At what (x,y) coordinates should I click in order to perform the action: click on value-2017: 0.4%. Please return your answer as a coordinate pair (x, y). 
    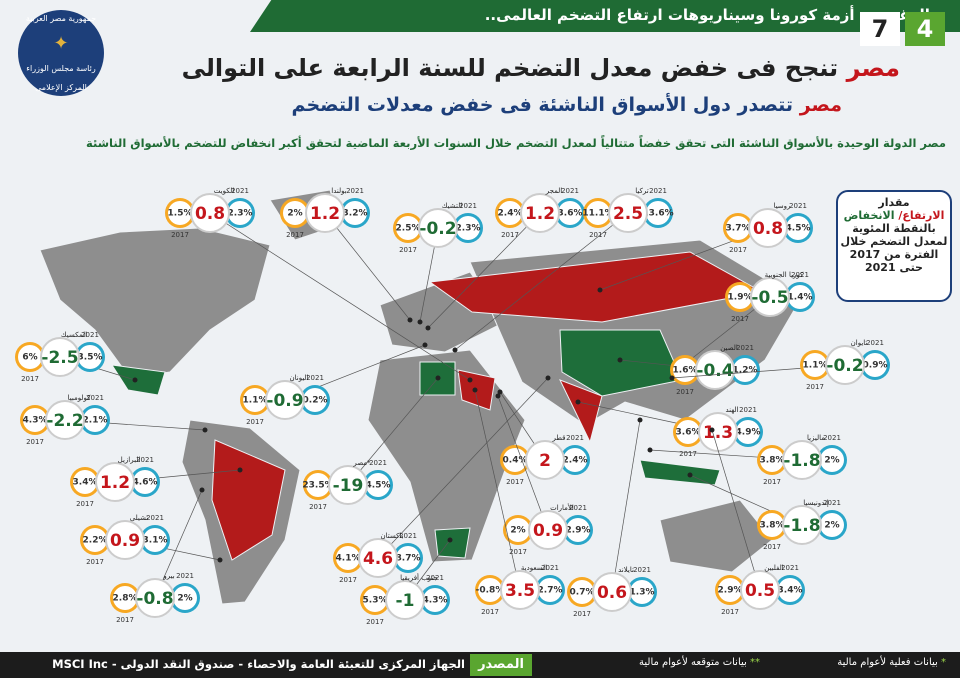
    Looking at the image, I should click on (515, 461).